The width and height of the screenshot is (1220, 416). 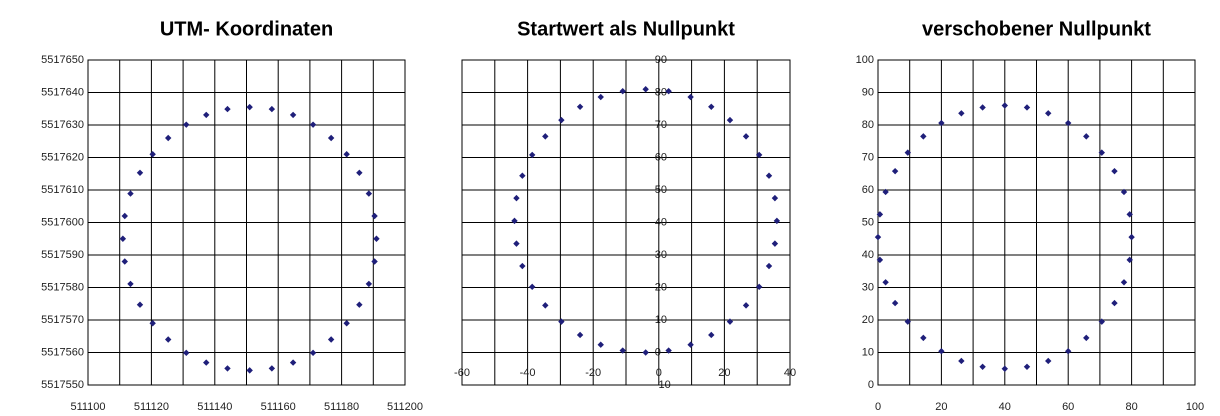 What do you see at coordinates (62, 255) in the screenshot?
I see `y-tick-label: 5517590` at bounding box center [62, 255].